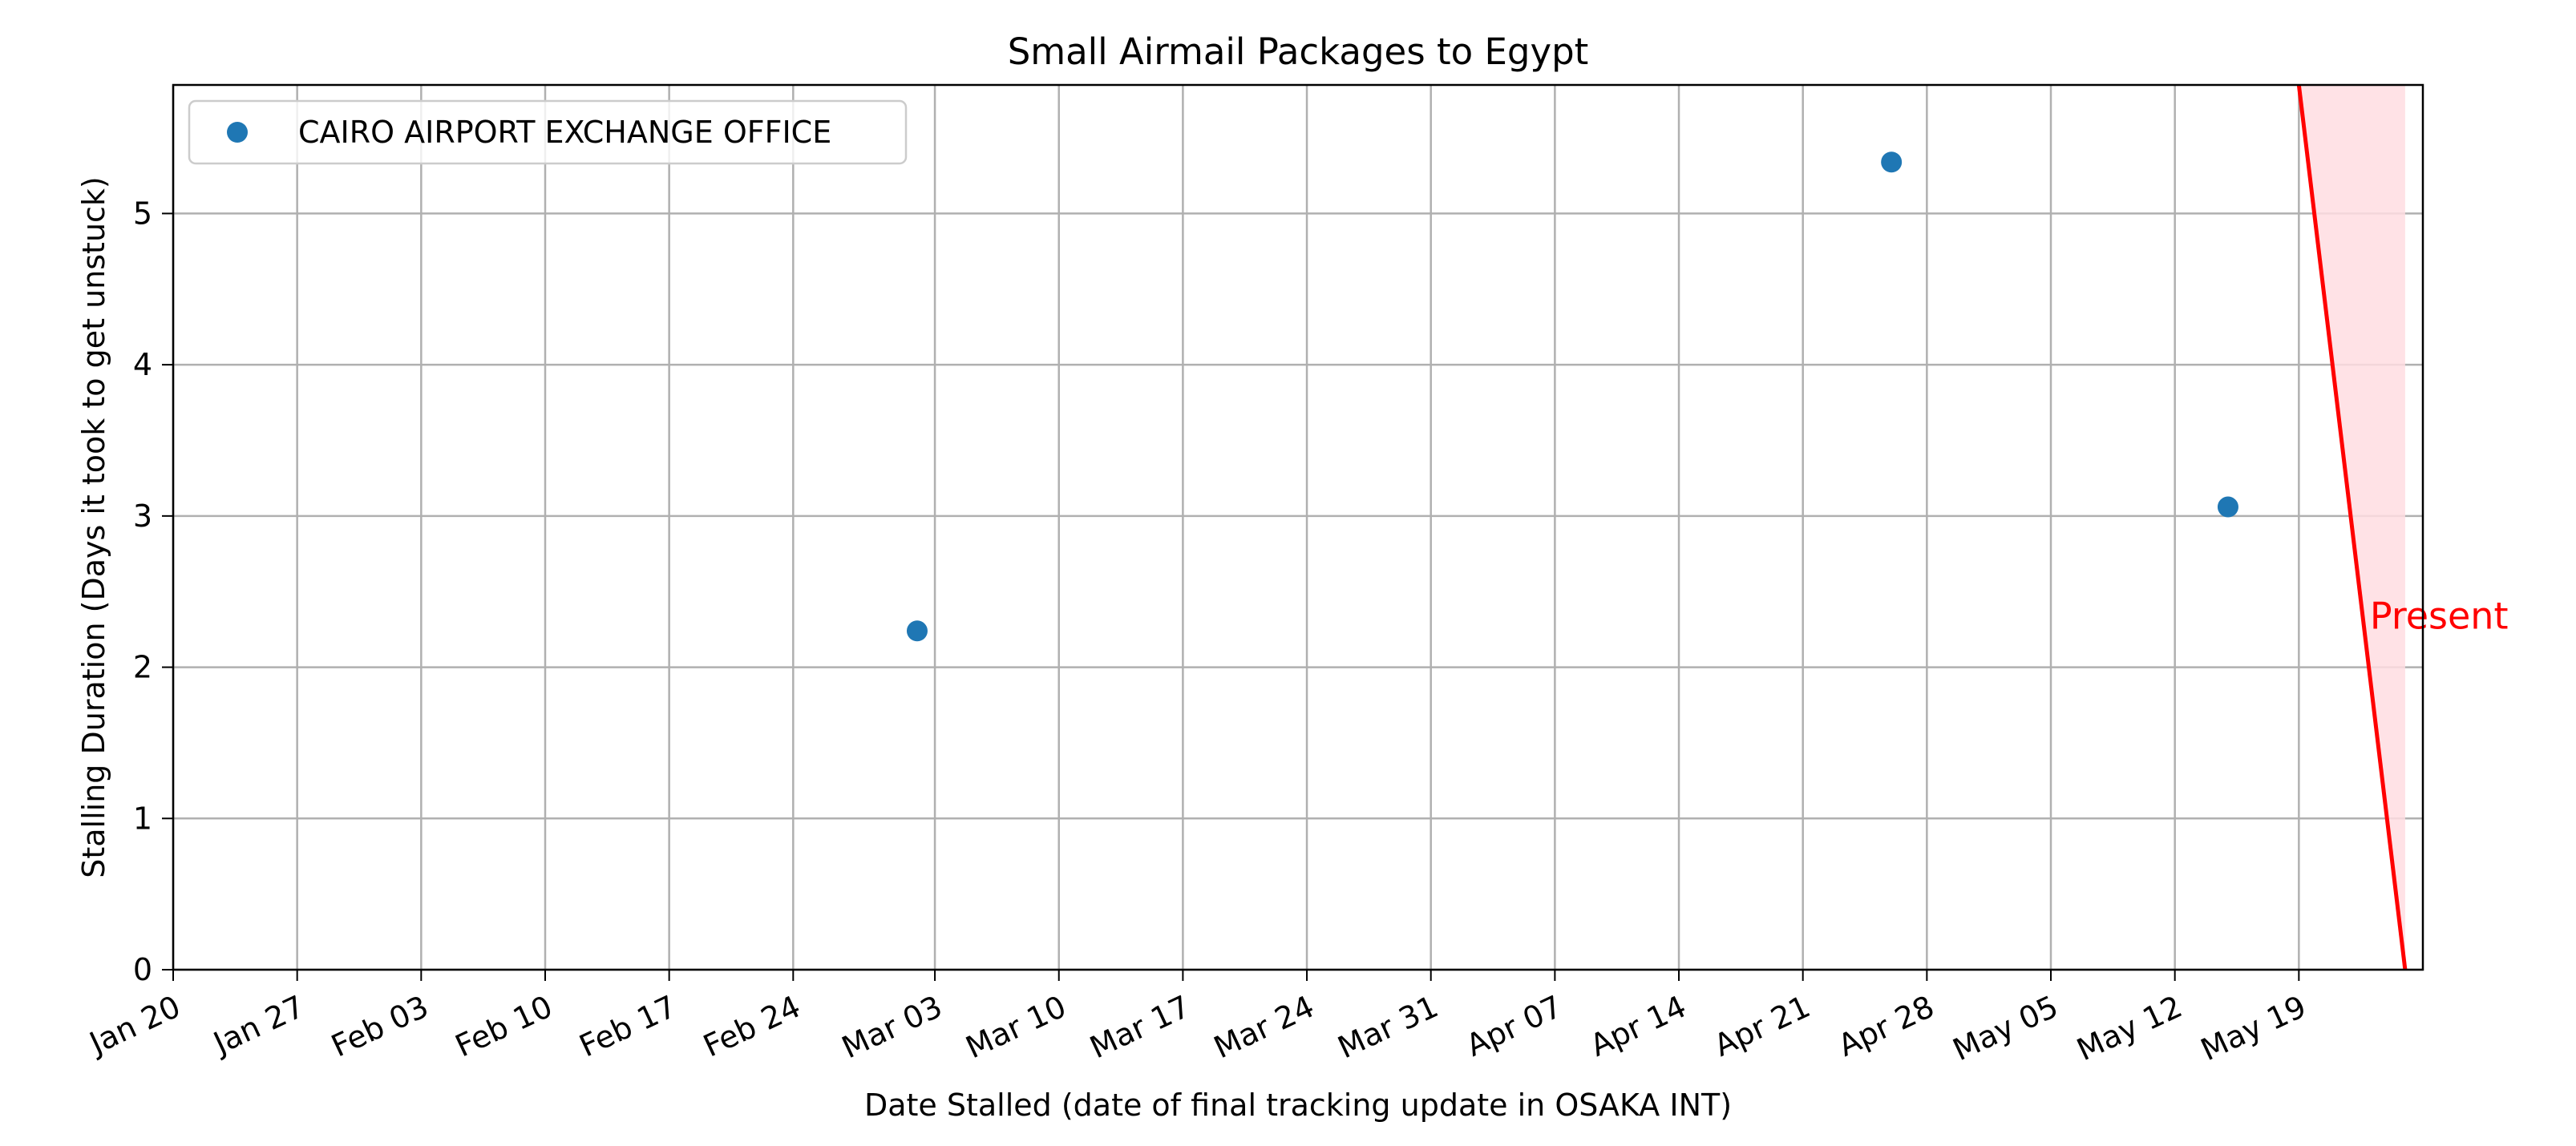 Image resolution: width=2576 pixels, height=1146 pixels. I want to click on chart-title: Small Airmail Packages to Egypt, so click(1298, 52).